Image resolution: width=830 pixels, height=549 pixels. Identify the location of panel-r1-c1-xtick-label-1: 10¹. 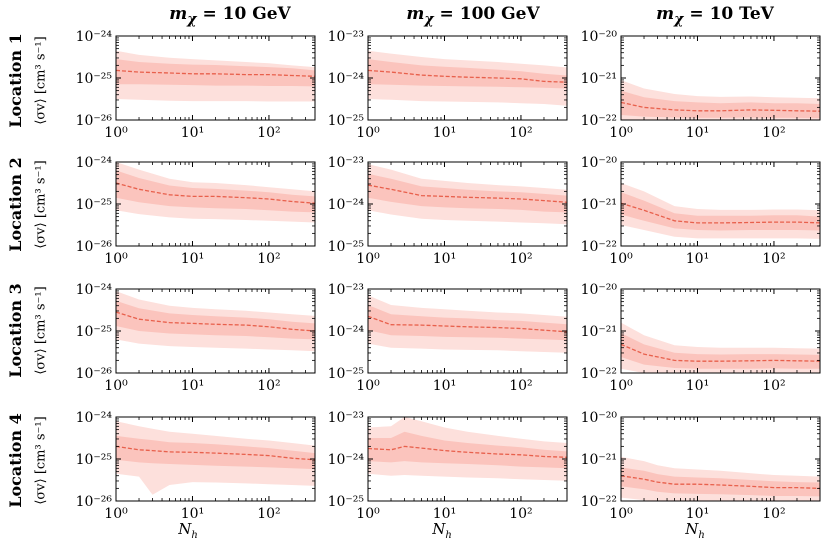
(192, 133).